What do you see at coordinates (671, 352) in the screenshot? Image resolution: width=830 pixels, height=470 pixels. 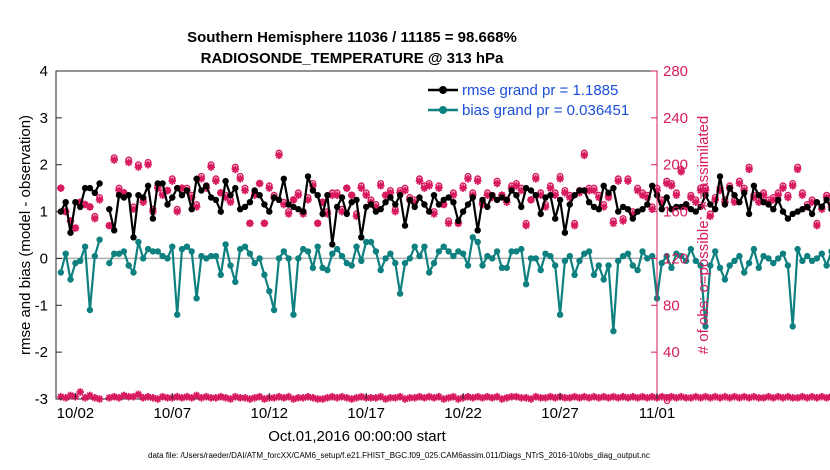 I see `y-tick-label-right: 40` at bounding box center [671, 352].